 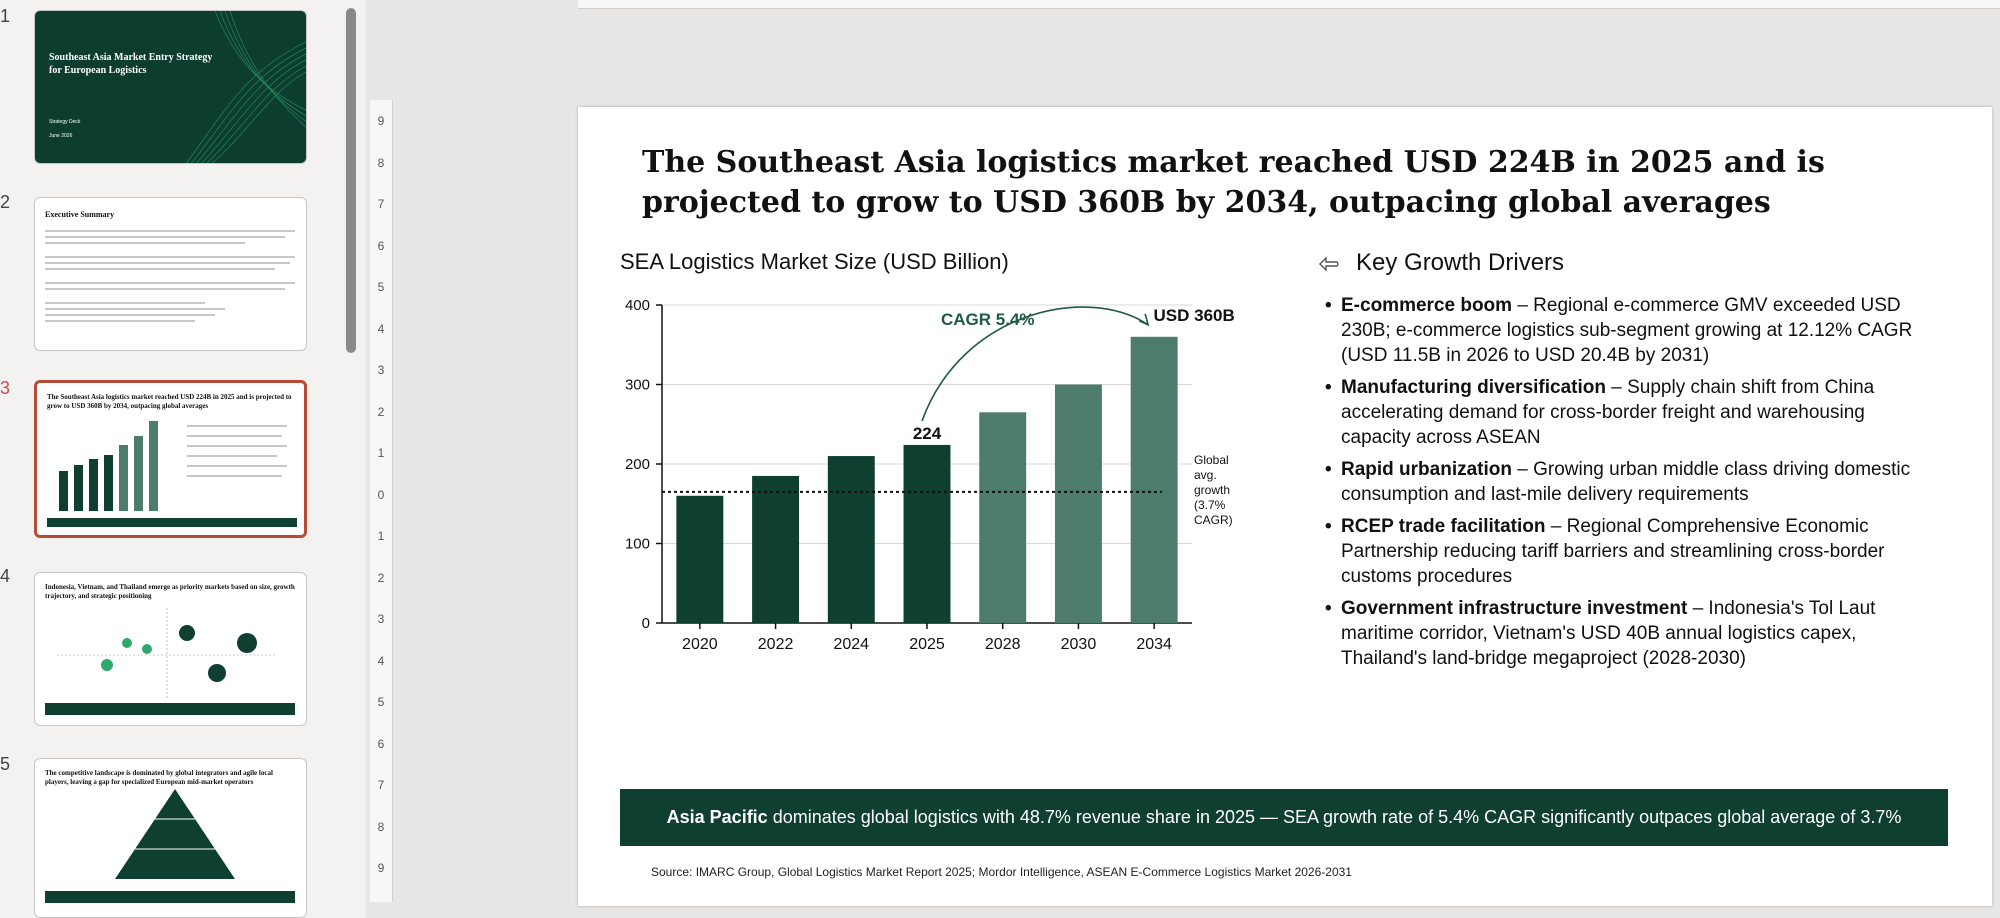 I want to click on data-label-2034: USD 360B, so click(x=1194, y=315).